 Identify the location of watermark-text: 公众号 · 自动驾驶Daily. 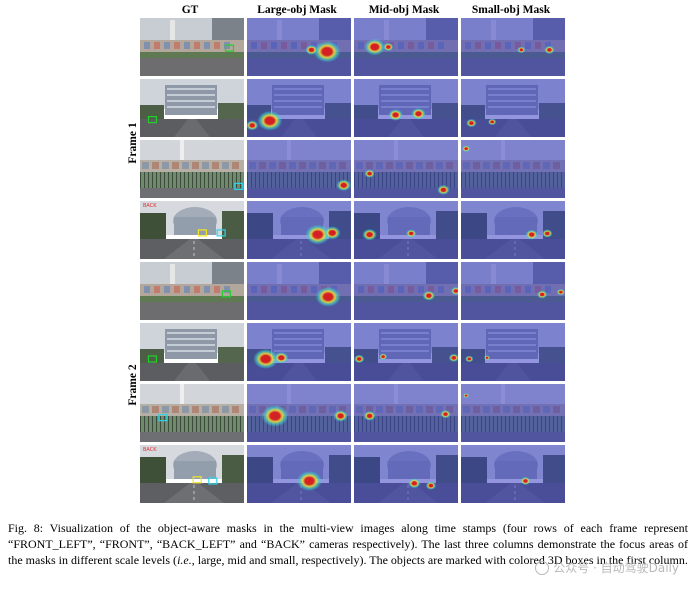
(616, 568).